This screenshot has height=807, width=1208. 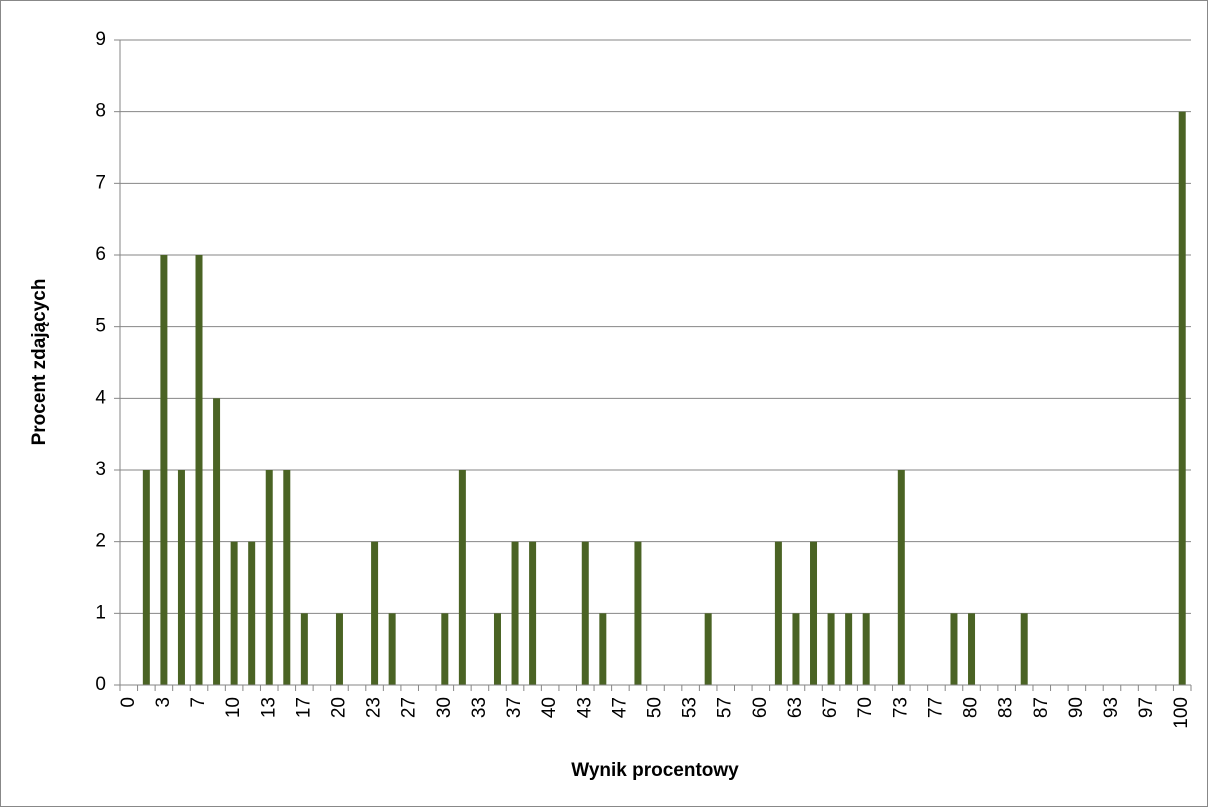 I want to click on x-tick-label: 67, so click(x=830, y=707).